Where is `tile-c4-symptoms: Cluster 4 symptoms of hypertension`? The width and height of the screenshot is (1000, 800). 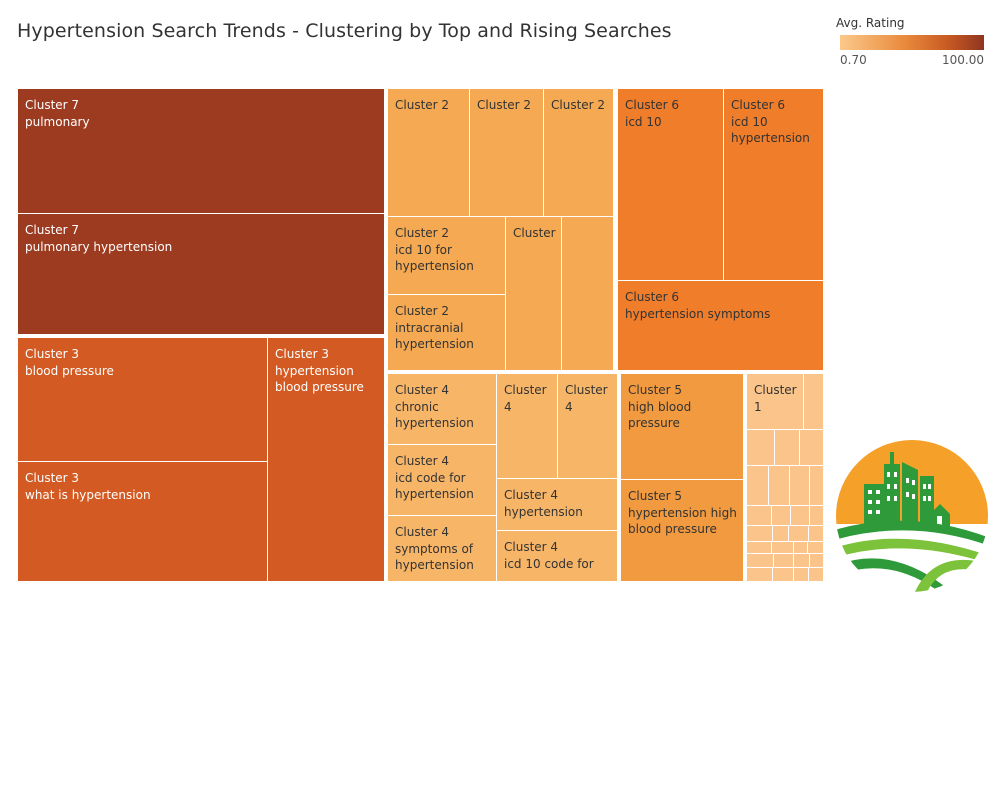 tile-c4-symptoms: Cluster 4 symptoms of hypertension is located at coordinates (442, 549).